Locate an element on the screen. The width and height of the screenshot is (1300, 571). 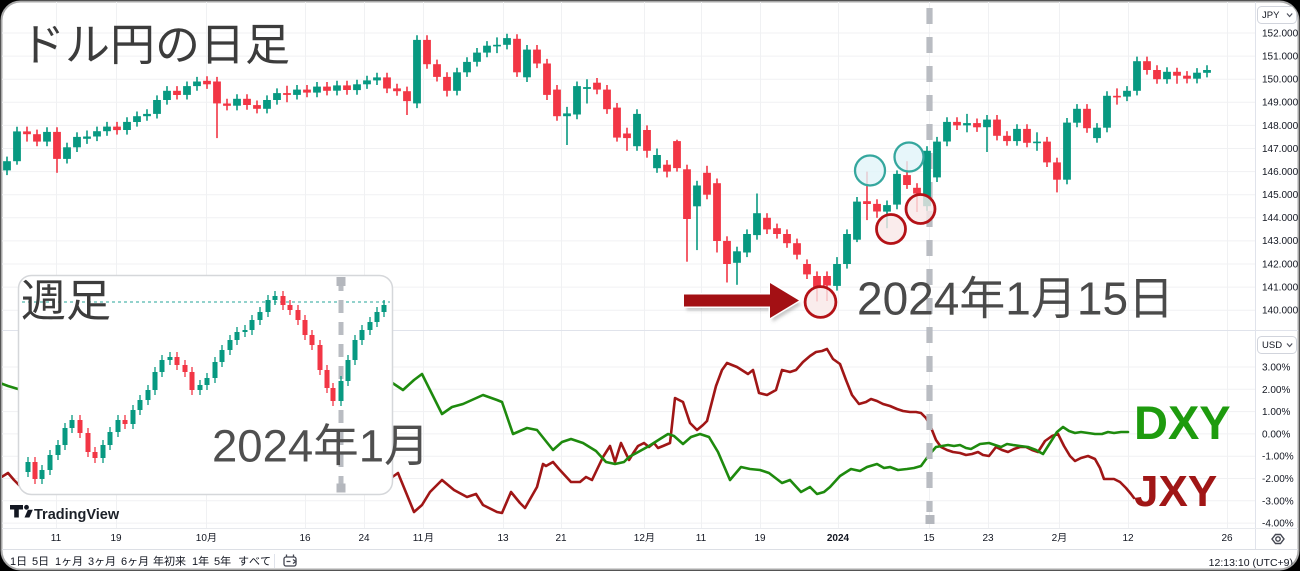
svg-text: 12:13:10 (UTC+9) is located at coordinates (1251, 563).